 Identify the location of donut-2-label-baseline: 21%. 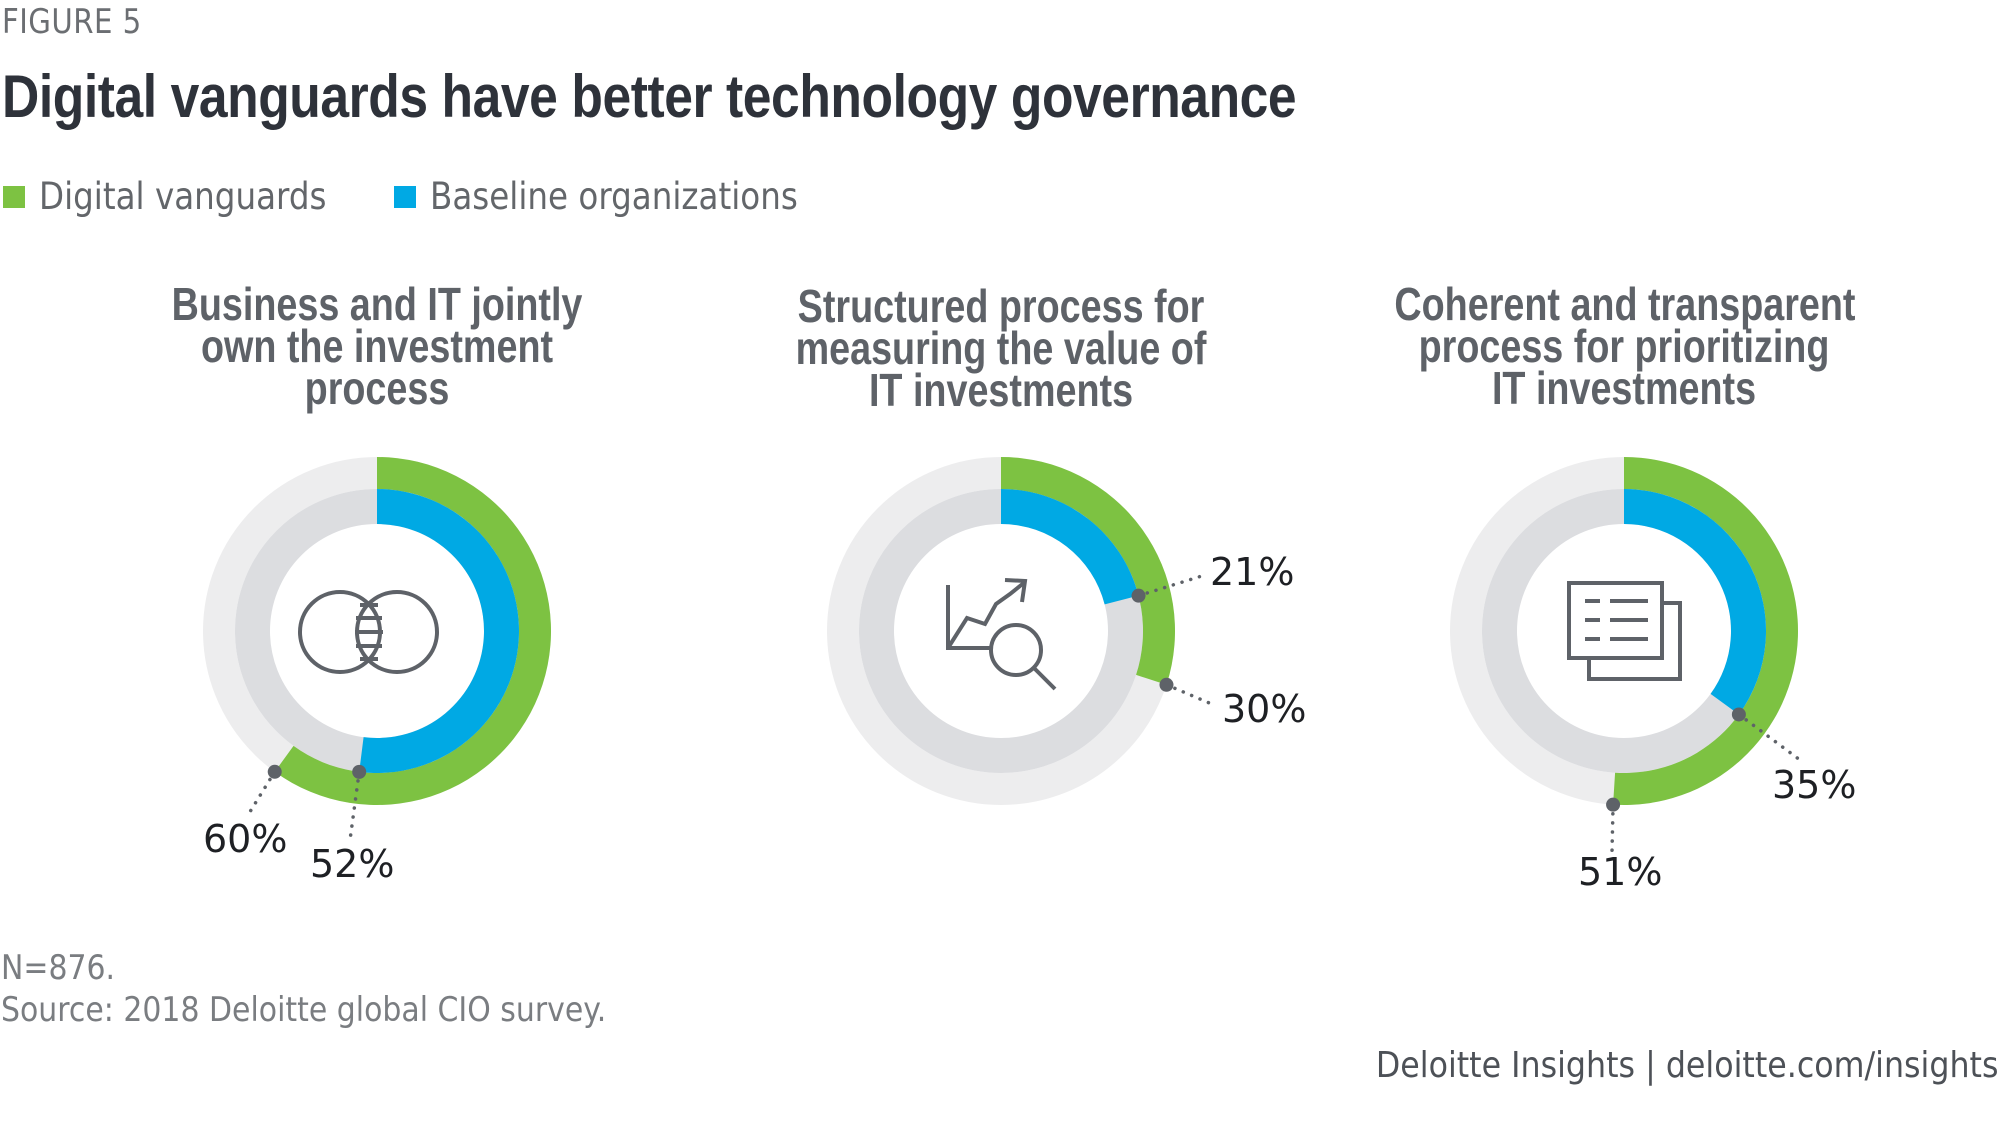
(1252, 572).